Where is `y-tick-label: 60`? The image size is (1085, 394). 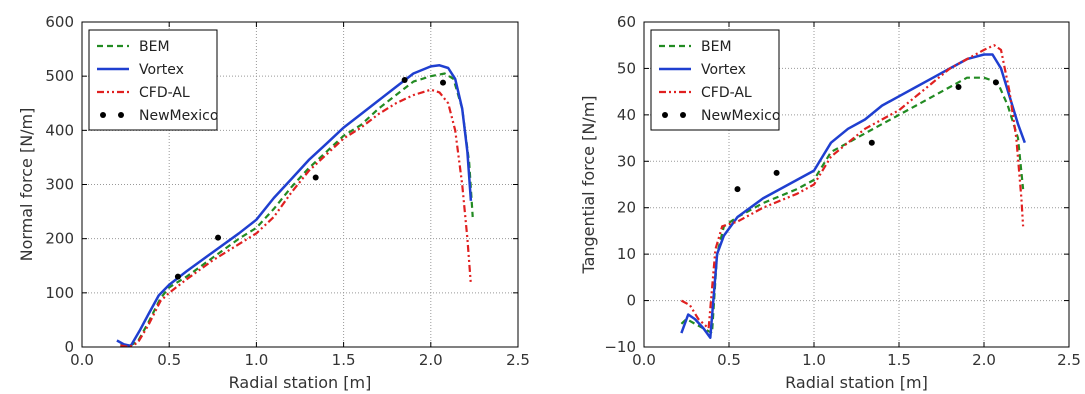 y-tick-label: 60 is located at coordinates (626, 22).